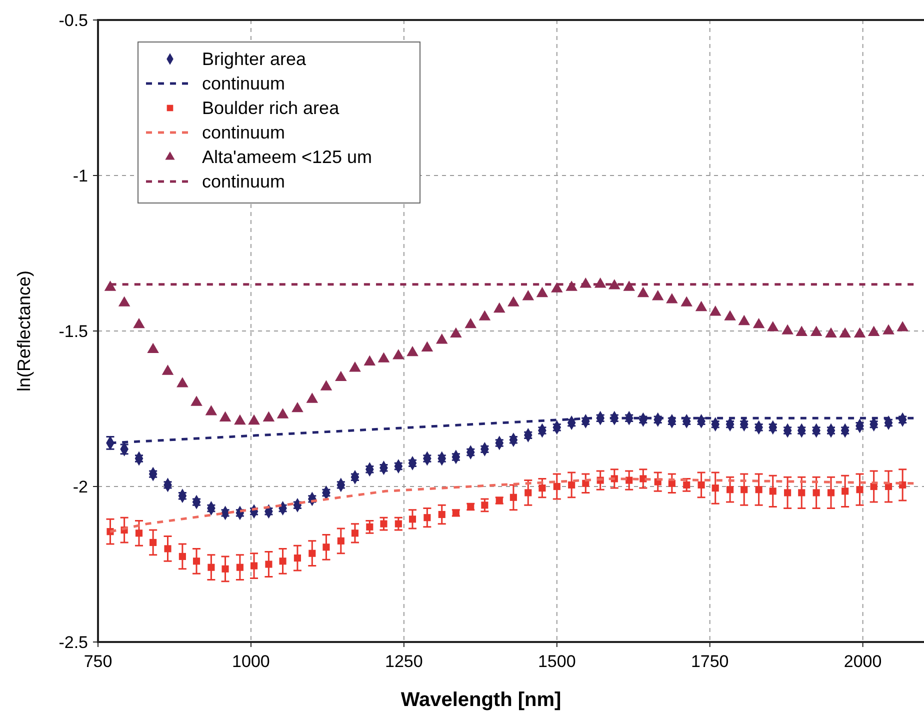  What do you see at coordinates (73, 642) in the screenshot?
I see `y-tick-label: -2.5` at bounding box center [73, 642].